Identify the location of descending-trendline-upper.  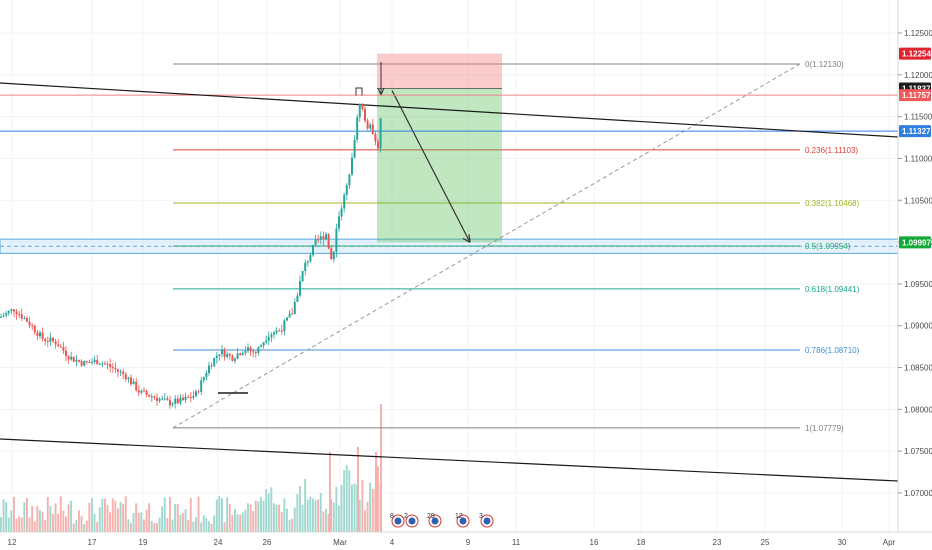
(449, 110).